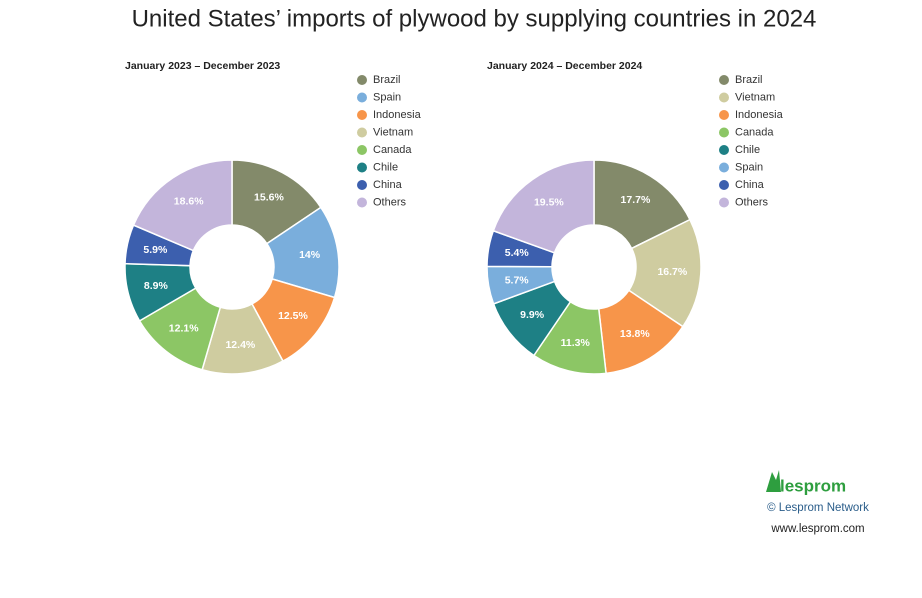 The width and height of the screenshot is (922, 598). What do you see at coordinates (156, 286) in the screenshot?
I see `data-label: 8.9%` at bounding box center [156, 286].